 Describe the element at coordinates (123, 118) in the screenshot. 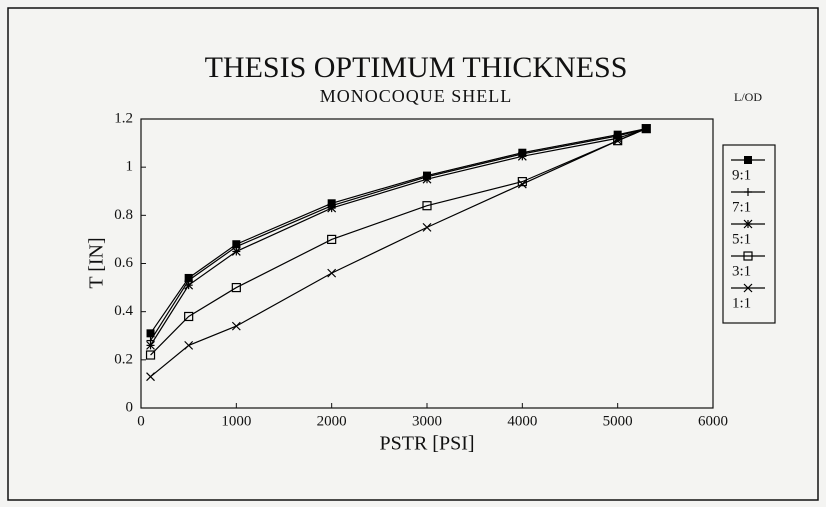

I see `y-tick-label: 1.2` at that location.